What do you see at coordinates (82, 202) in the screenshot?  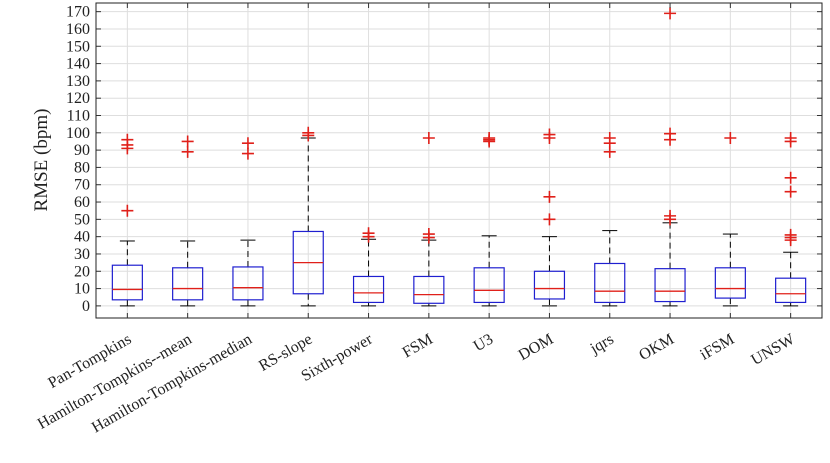 I see `y-tick-label: 60` at bounding box center [82, 202].